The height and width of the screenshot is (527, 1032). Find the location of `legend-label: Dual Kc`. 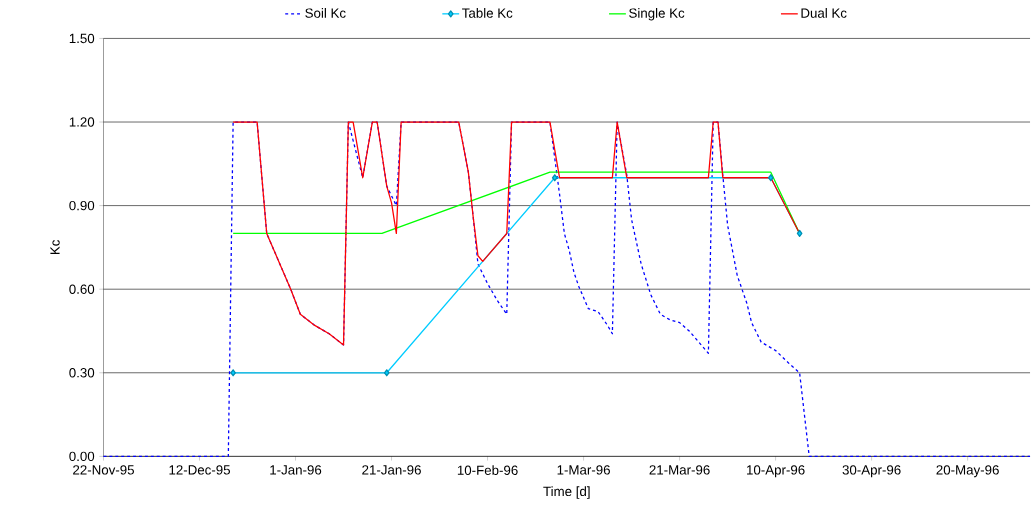

legend-label: Dual Kc is located at coordinates (824, 12).